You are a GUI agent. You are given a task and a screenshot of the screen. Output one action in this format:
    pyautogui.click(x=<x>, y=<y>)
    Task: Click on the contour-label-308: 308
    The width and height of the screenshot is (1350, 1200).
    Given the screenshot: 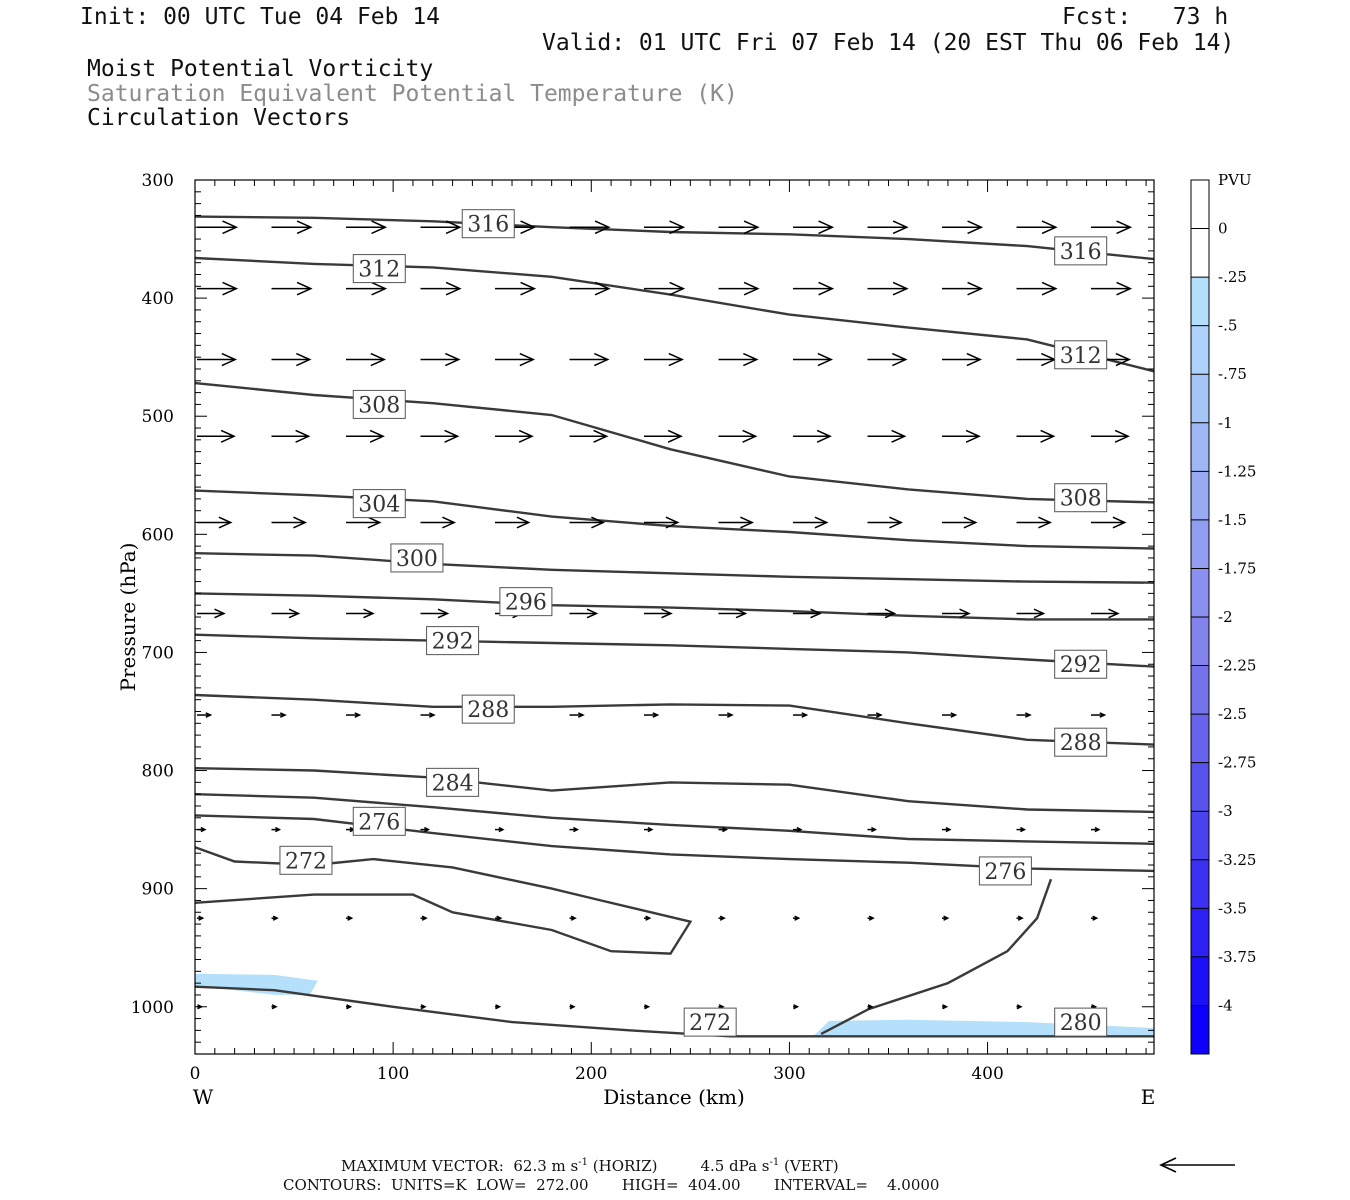 What is the action you would take?
    pyautogui.click(x=379, y=405)
    